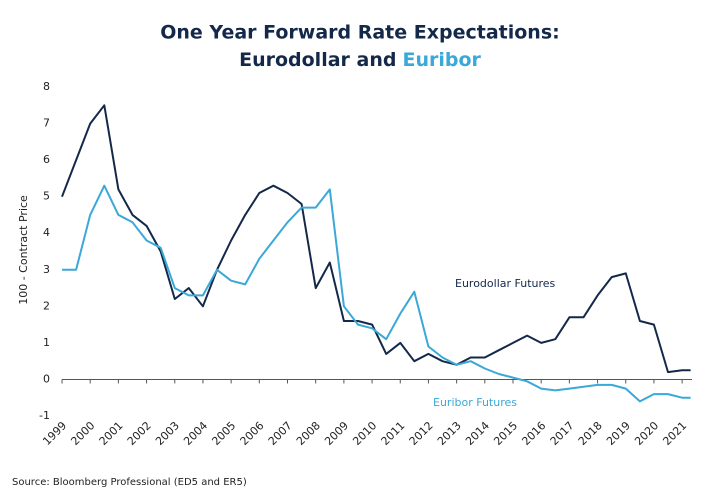 This screenshot has height=500, width=720. Describe the element at coordinates (317, 60) in the screenshot. I see `title-part: Eurodollar and` at that location.